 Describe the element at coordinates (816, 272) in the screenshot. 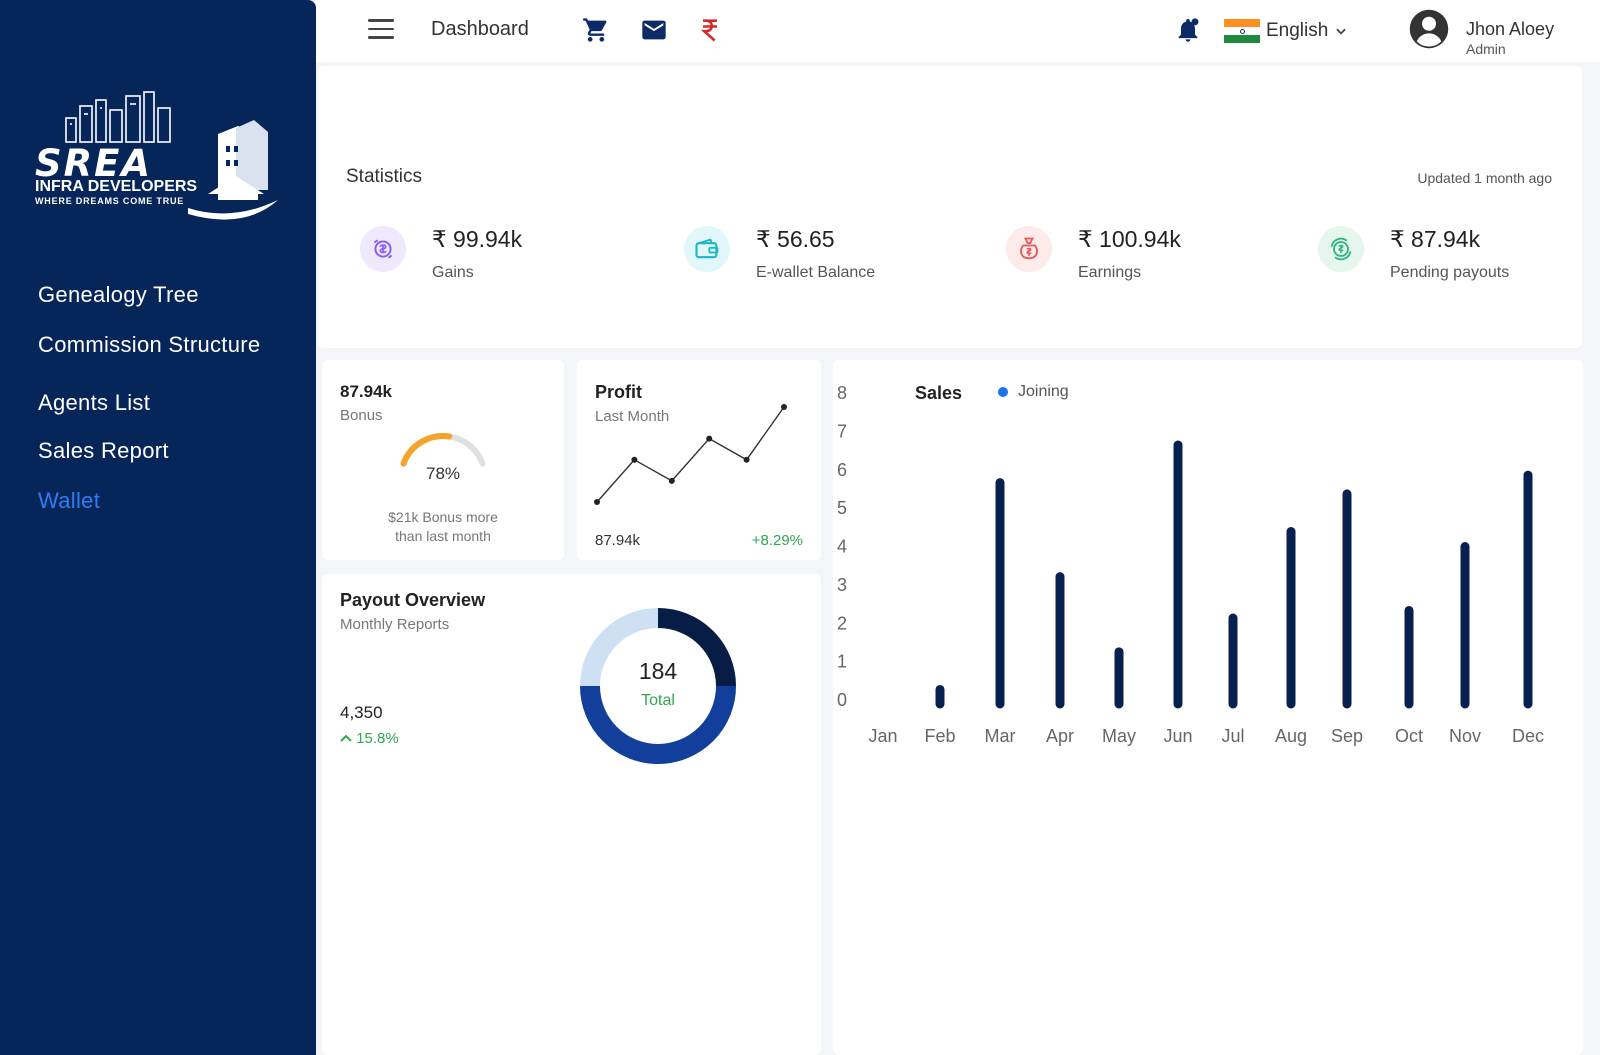

I see `stat-label: E-wallet Balance` at that location.